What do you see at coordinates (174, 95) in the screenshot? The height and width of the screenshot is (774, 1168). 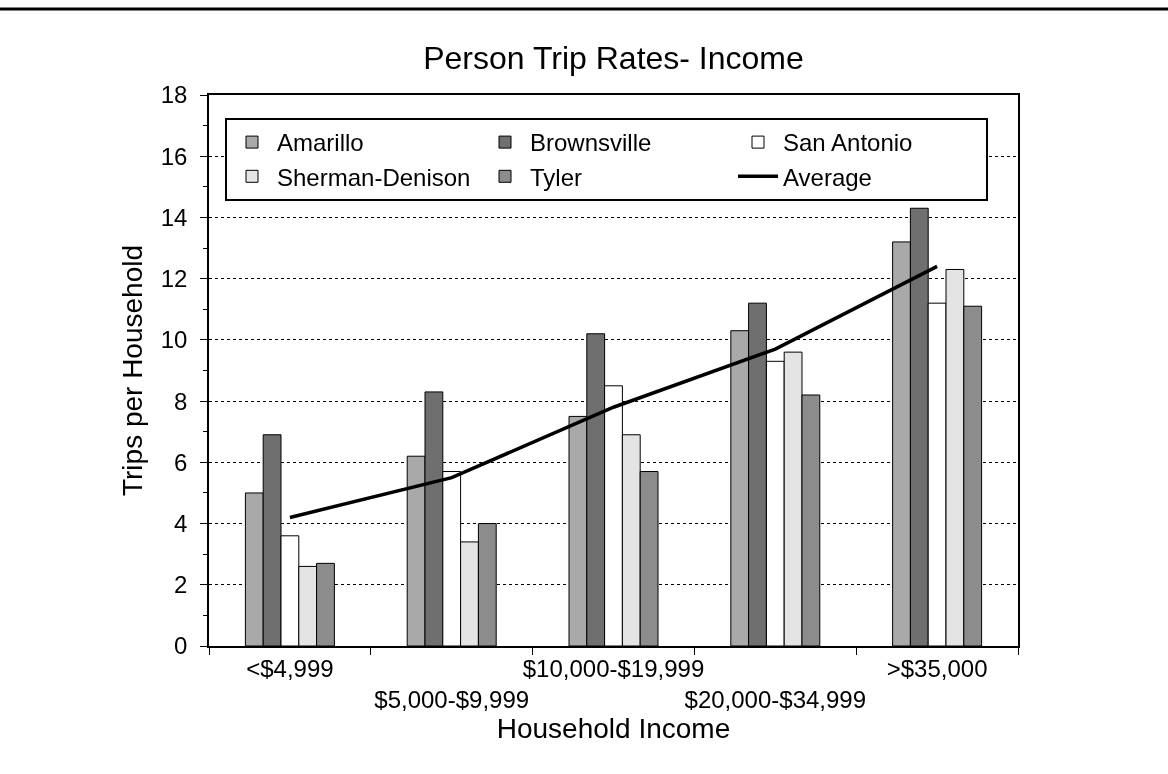 I see `y-tick-label: 18` at bounding box center [174, 95].